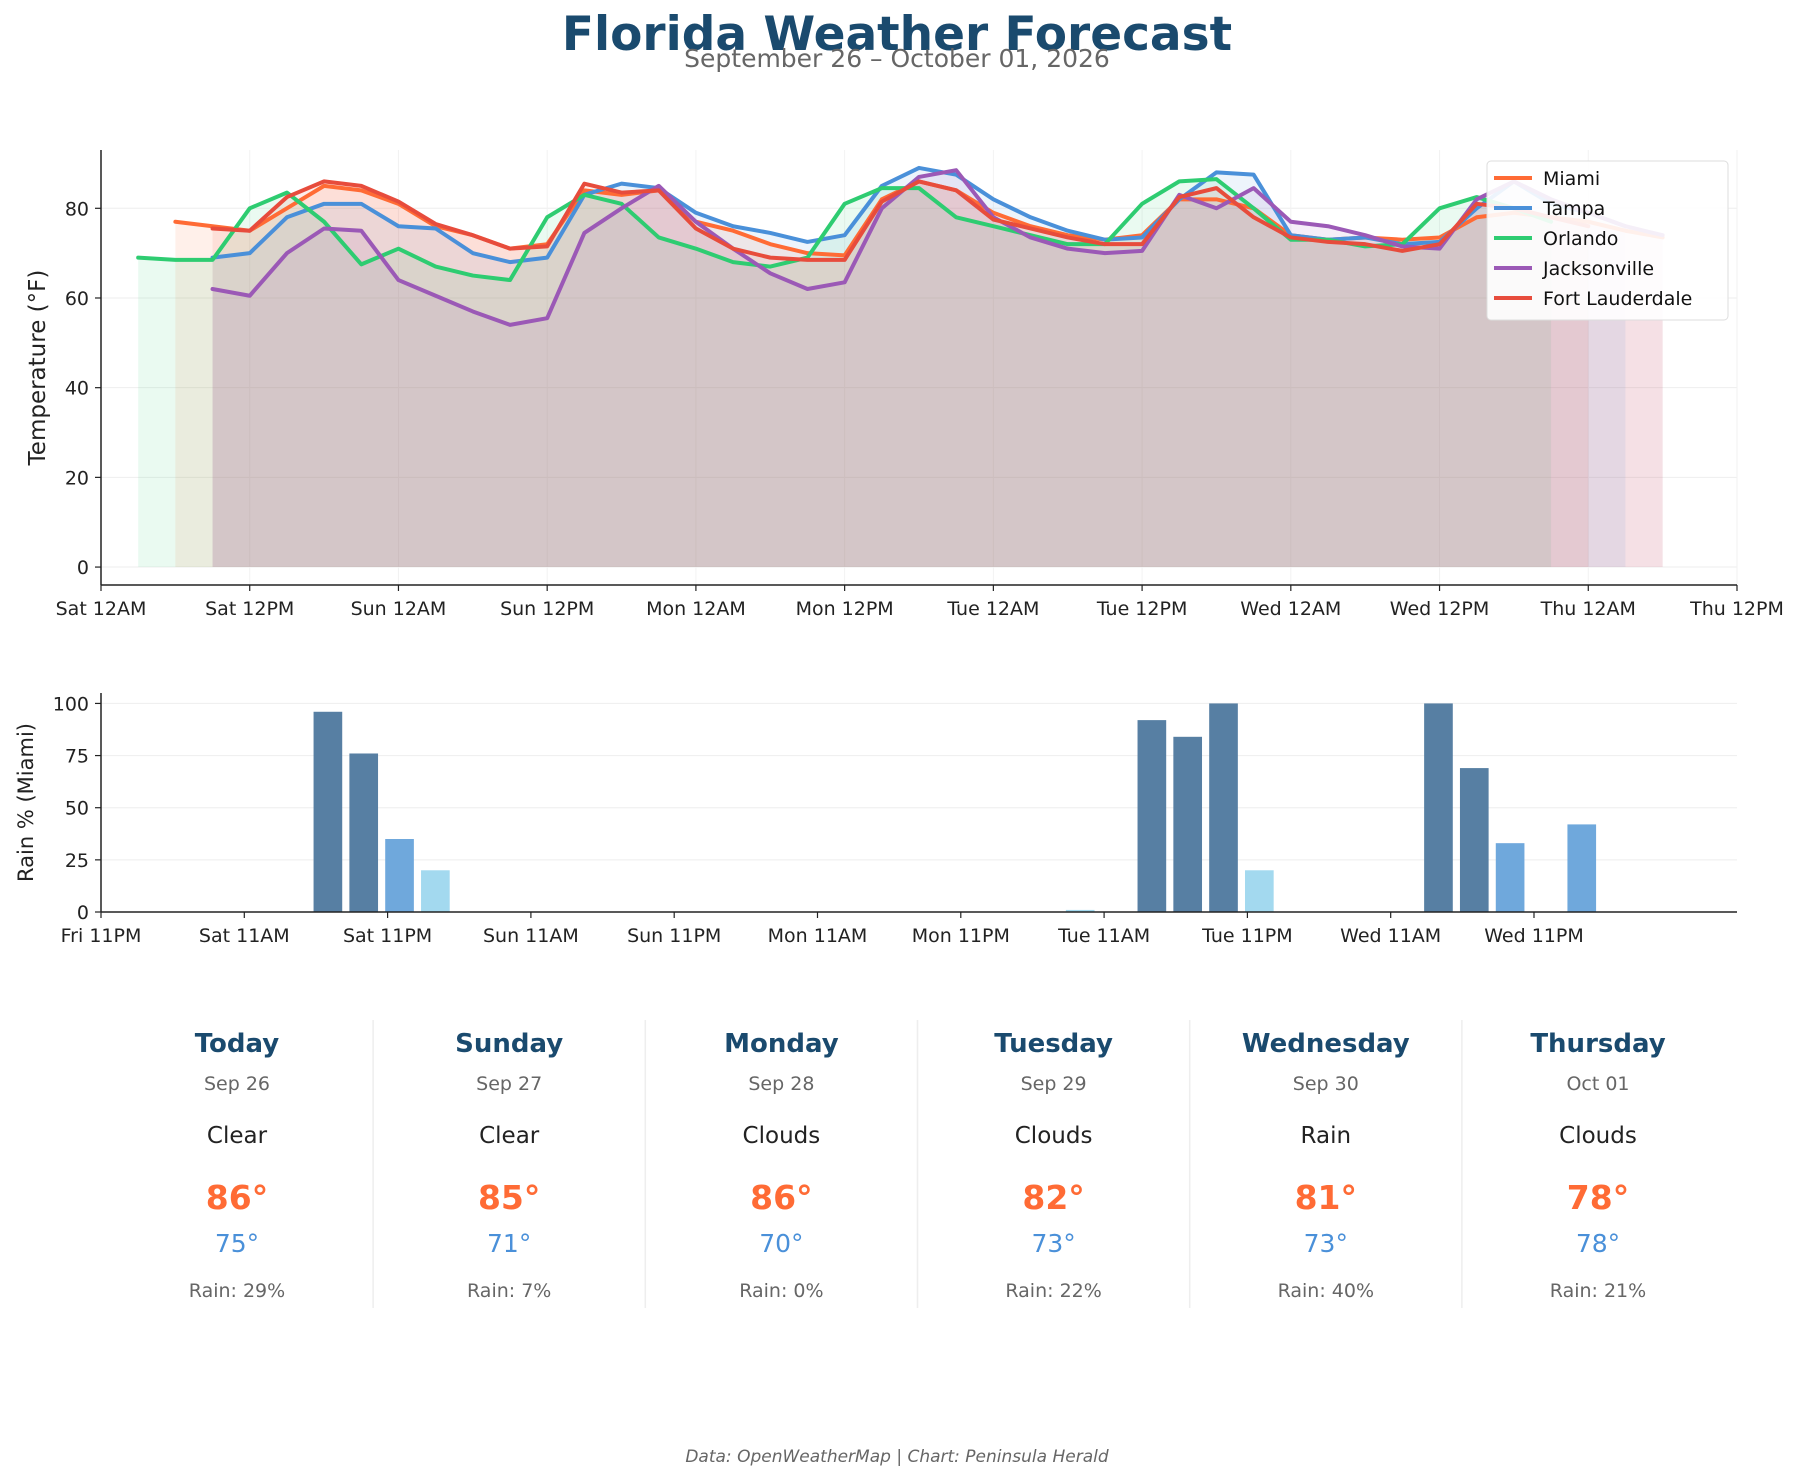  I want to click on forecast-high-temp: 81°, so click(1326, 1197).